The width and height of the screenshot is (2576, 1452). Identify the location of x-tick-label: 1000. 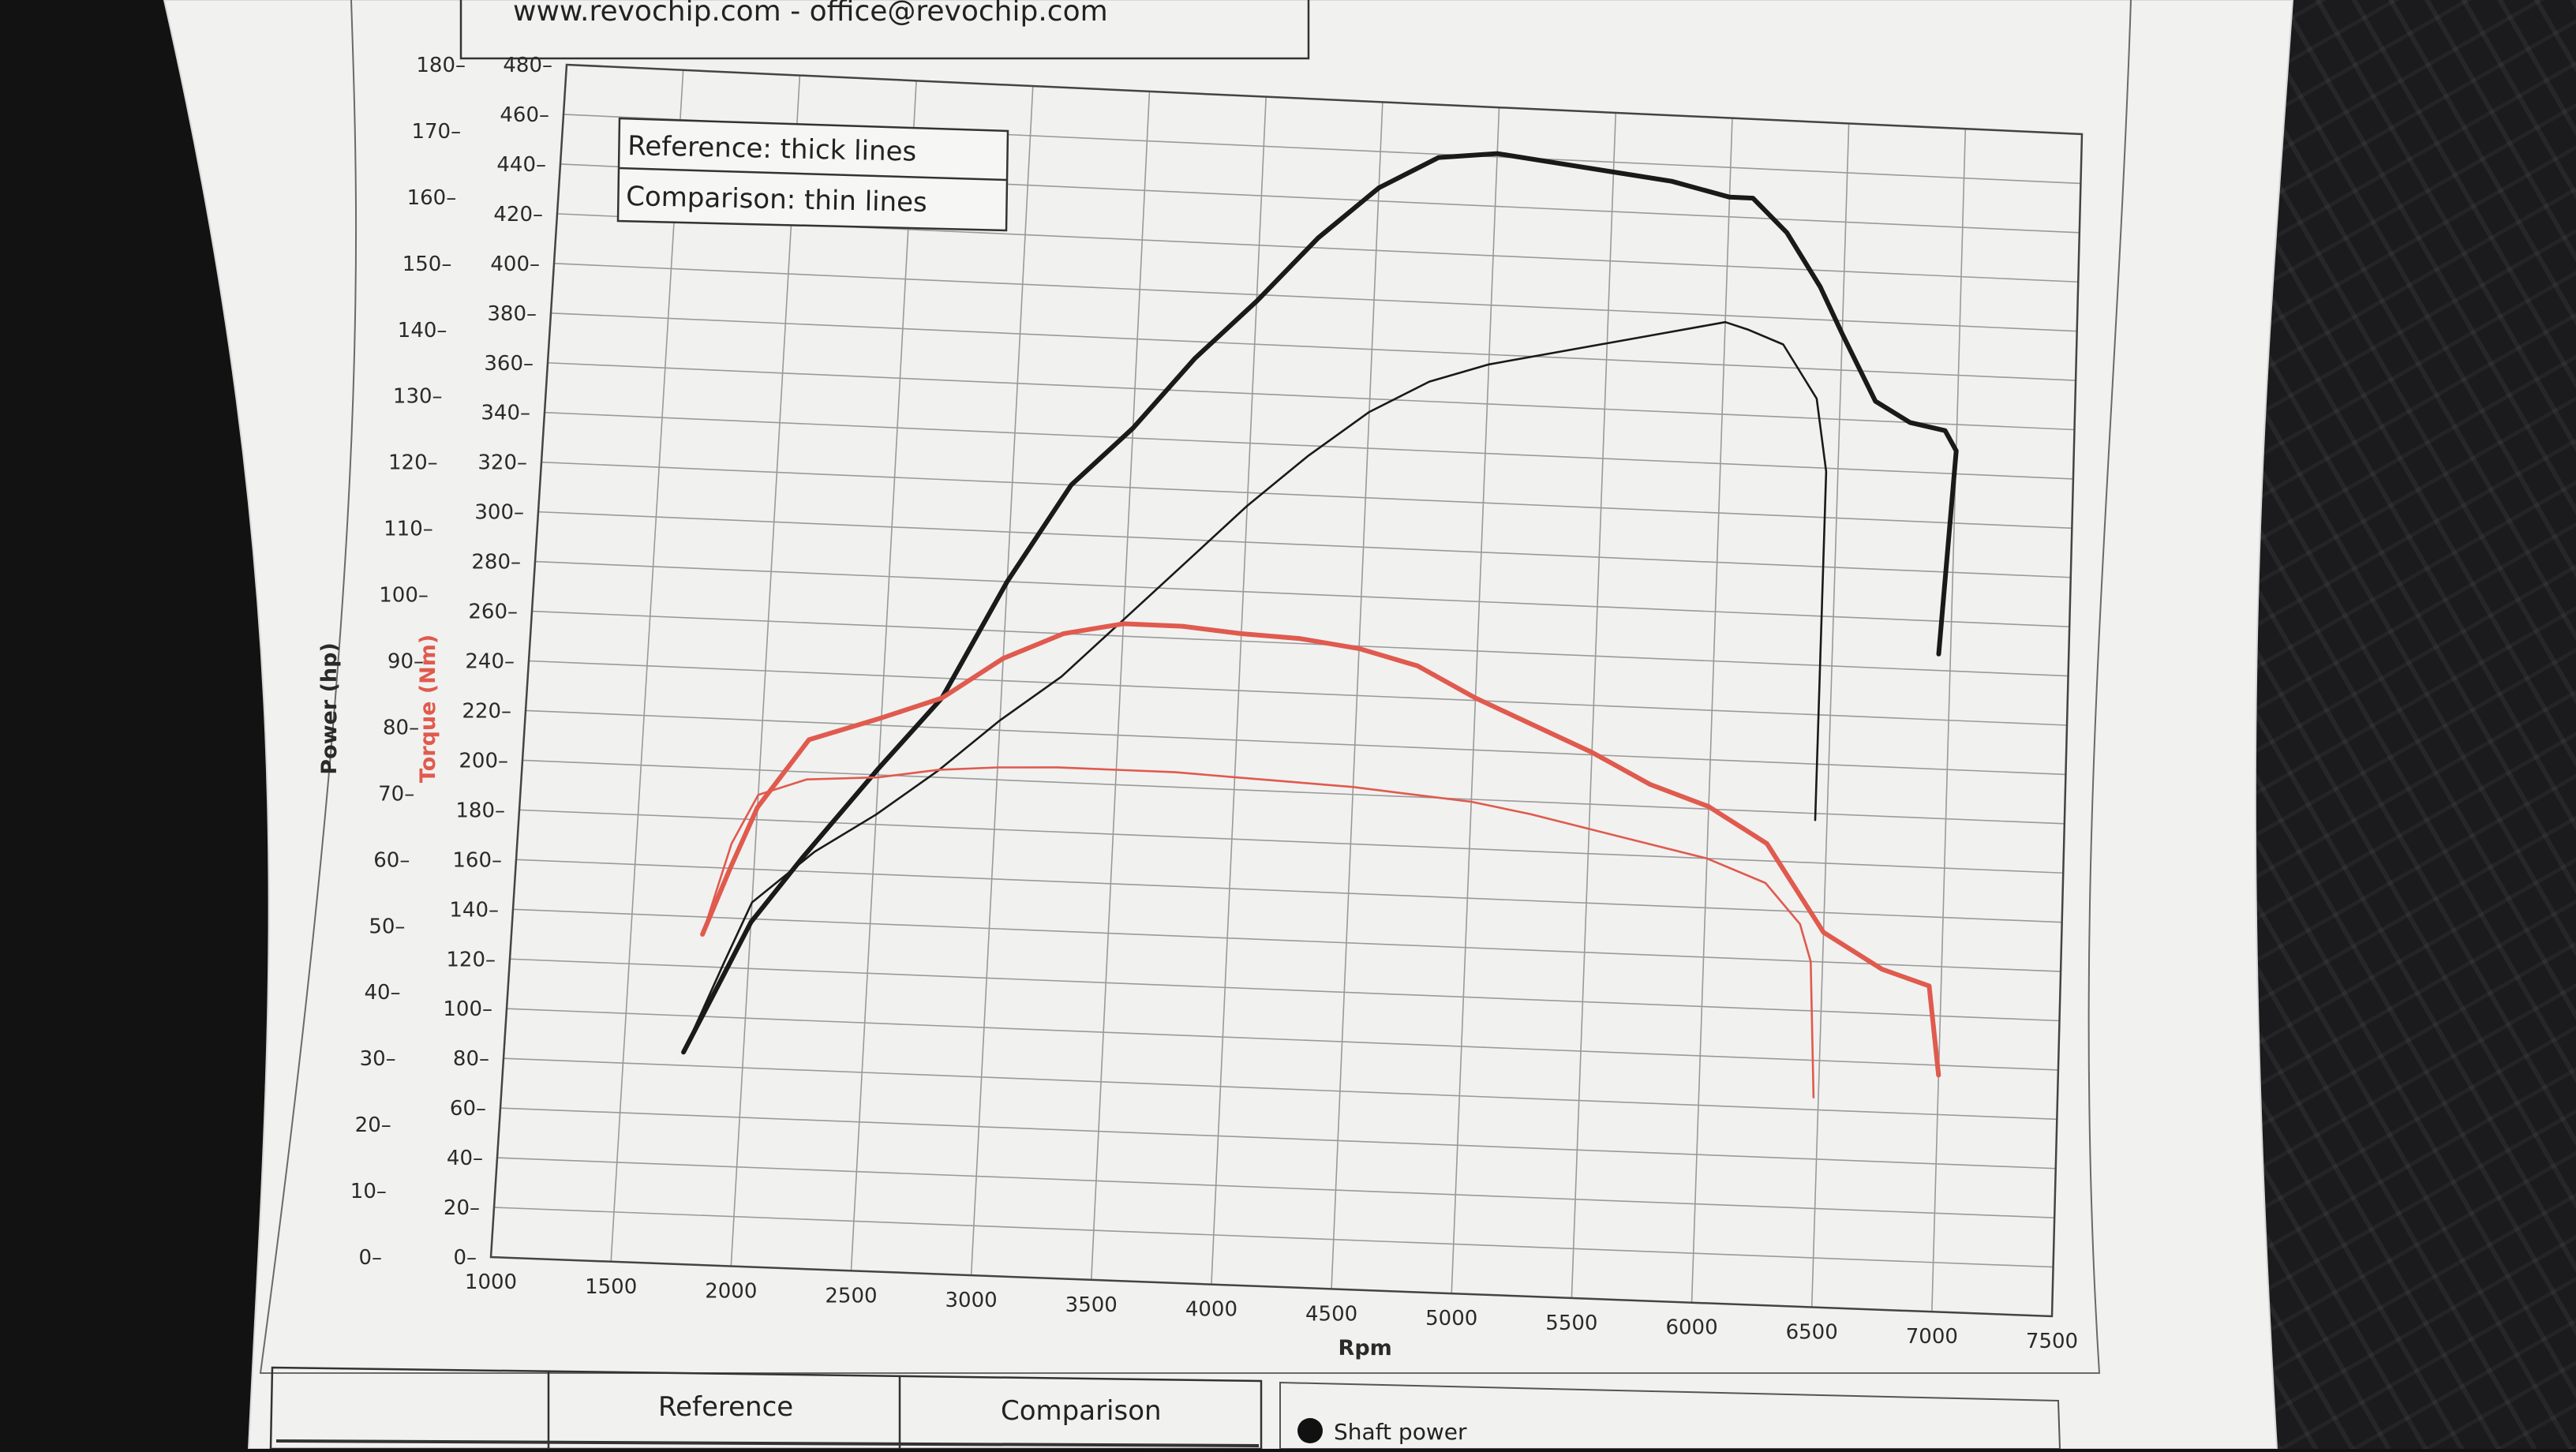
(491, 1282).